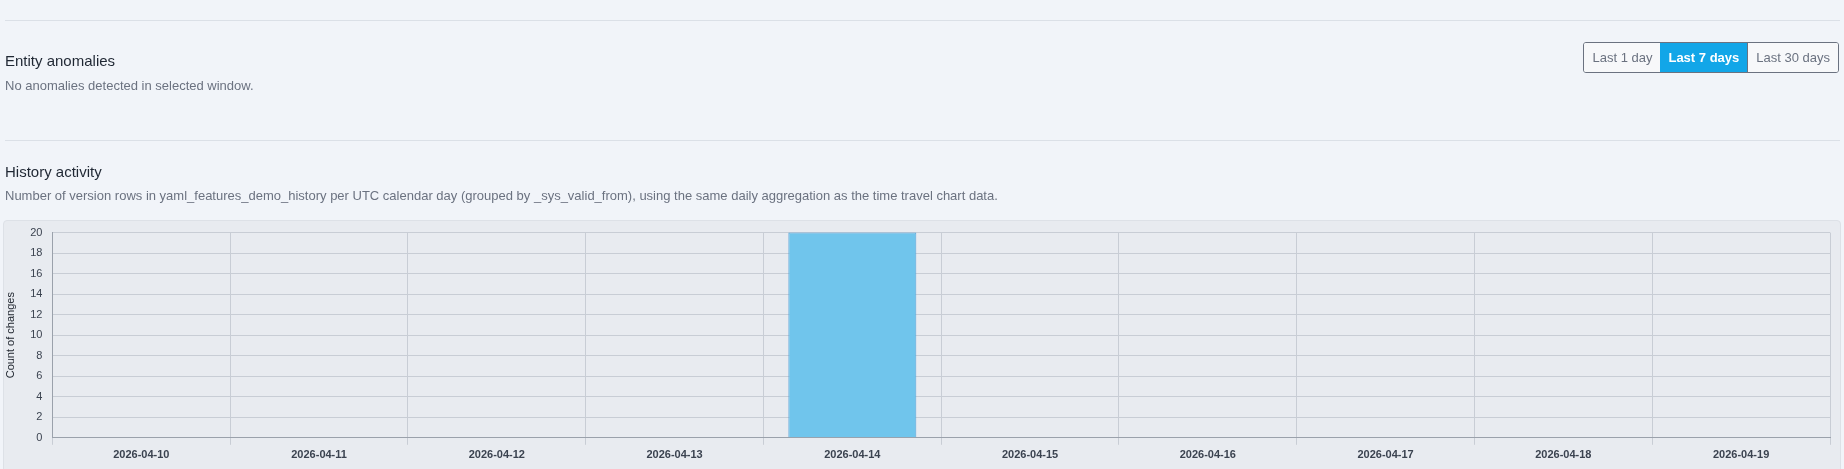  I want to click on x-tick-label: 2026-04-15, so click(1030, 454).